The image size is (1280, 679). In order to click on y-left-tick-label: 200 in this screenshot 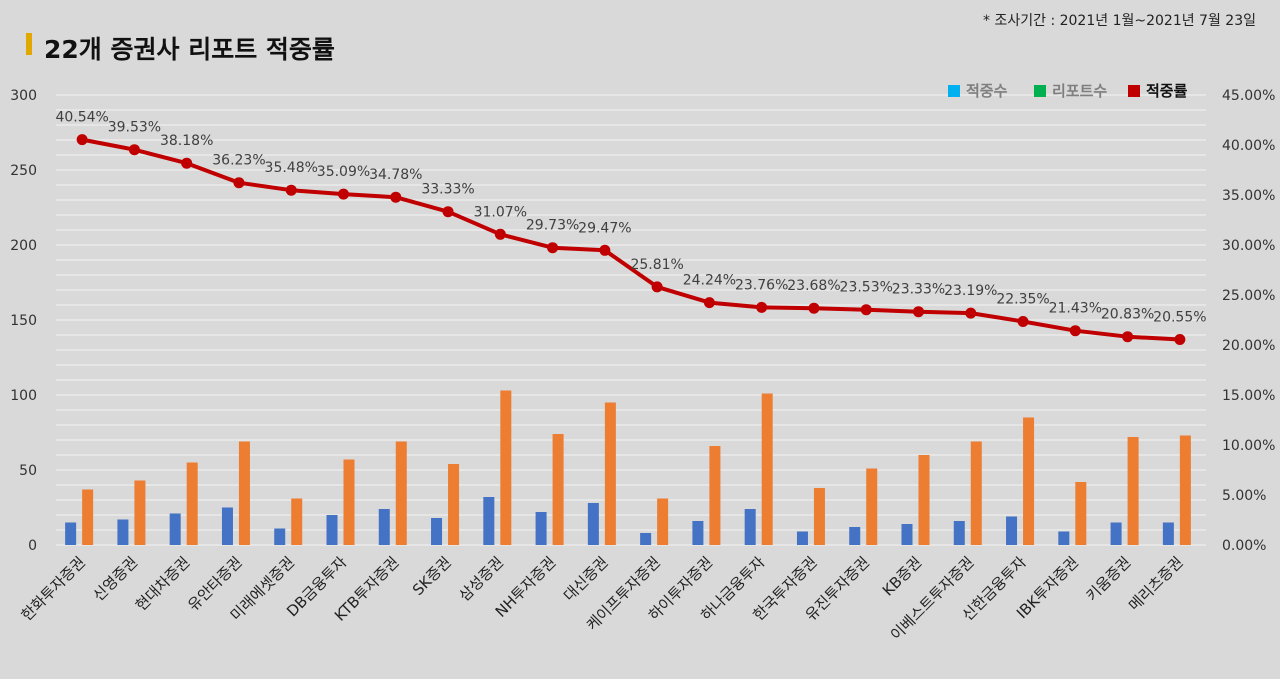, I will do `click(23, 246)`.